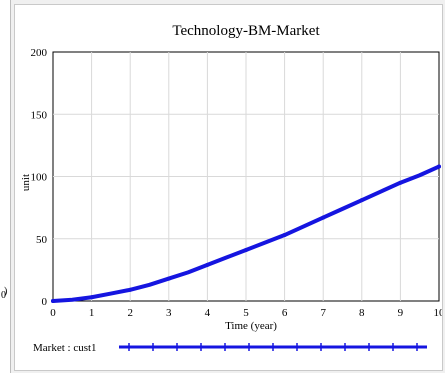  I want to click on y-tick-label: 150, so click(39, 115).